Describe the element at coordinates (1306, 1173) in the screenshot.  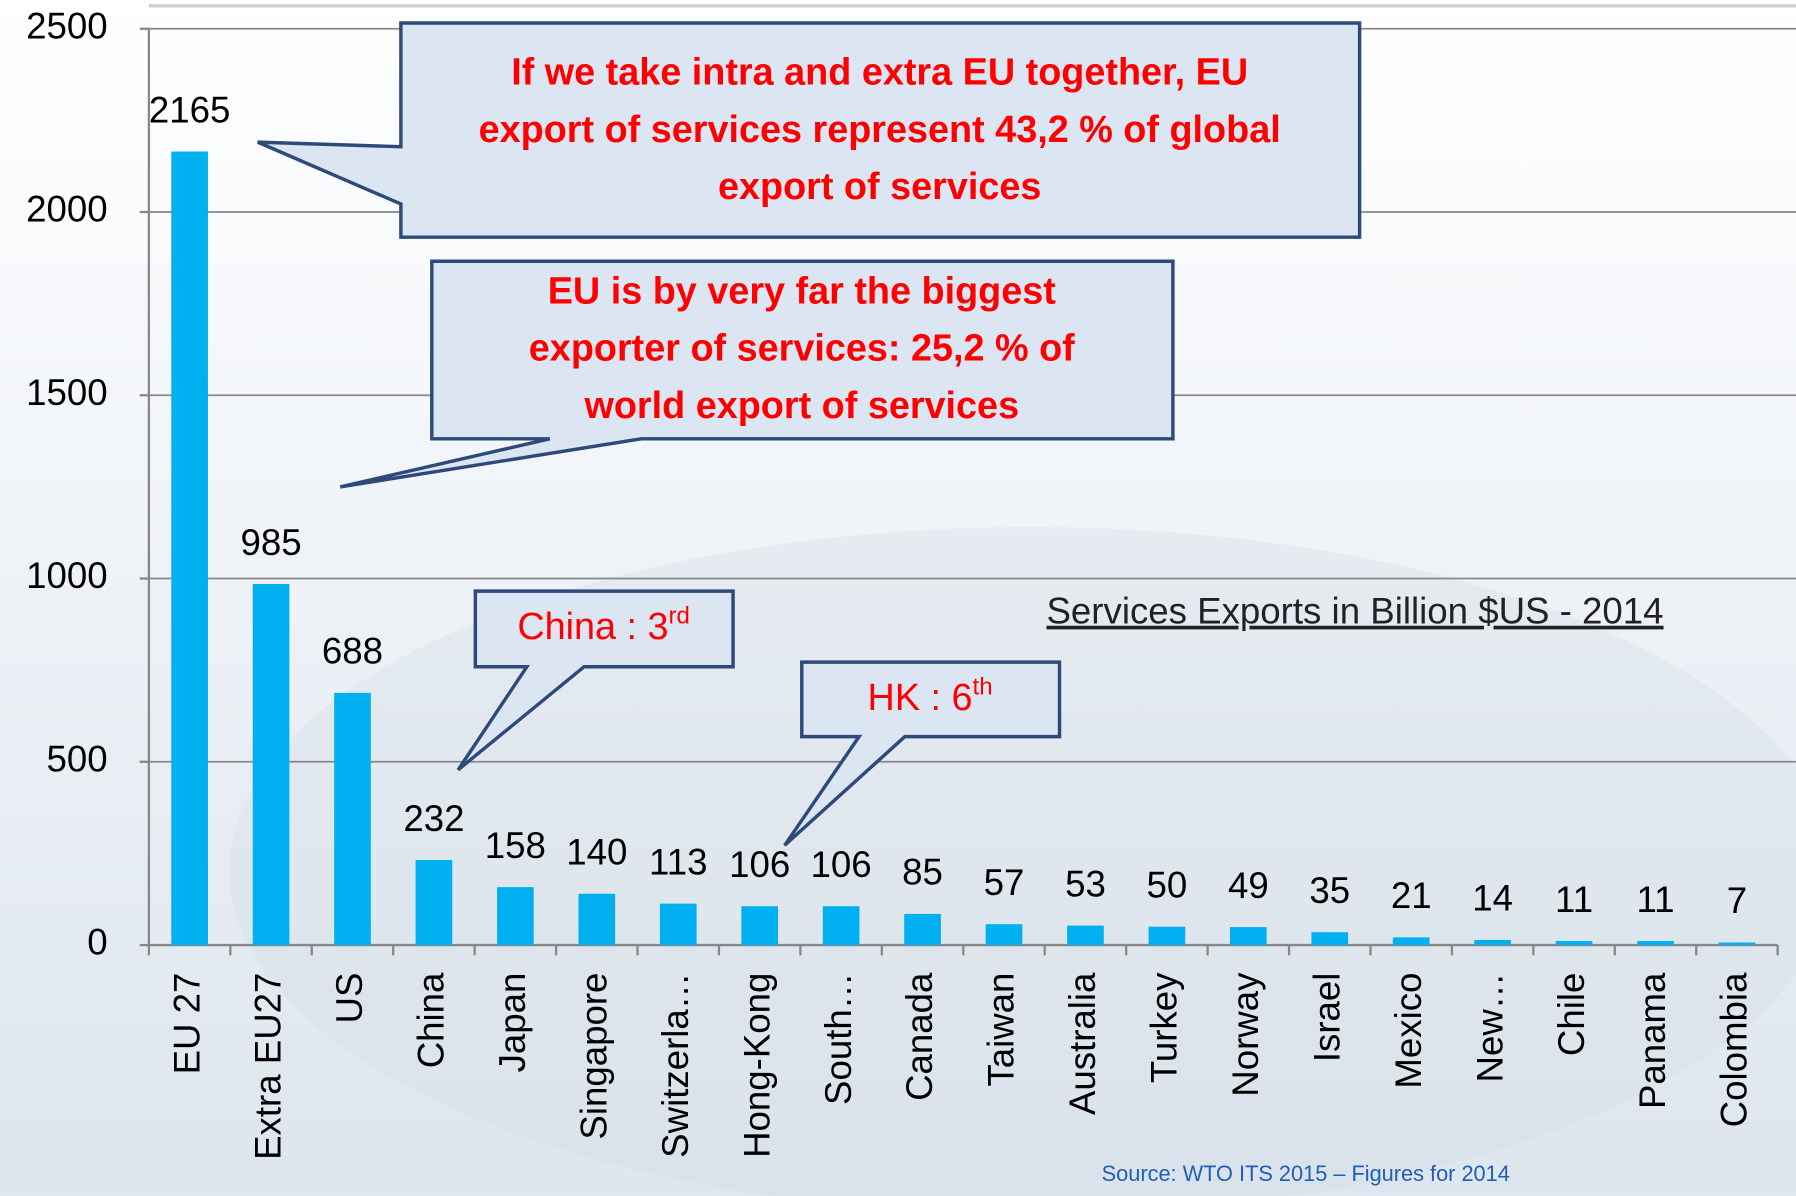
I see `source: Source: WTO ITS 2015 – Figures for 2014` at that location.